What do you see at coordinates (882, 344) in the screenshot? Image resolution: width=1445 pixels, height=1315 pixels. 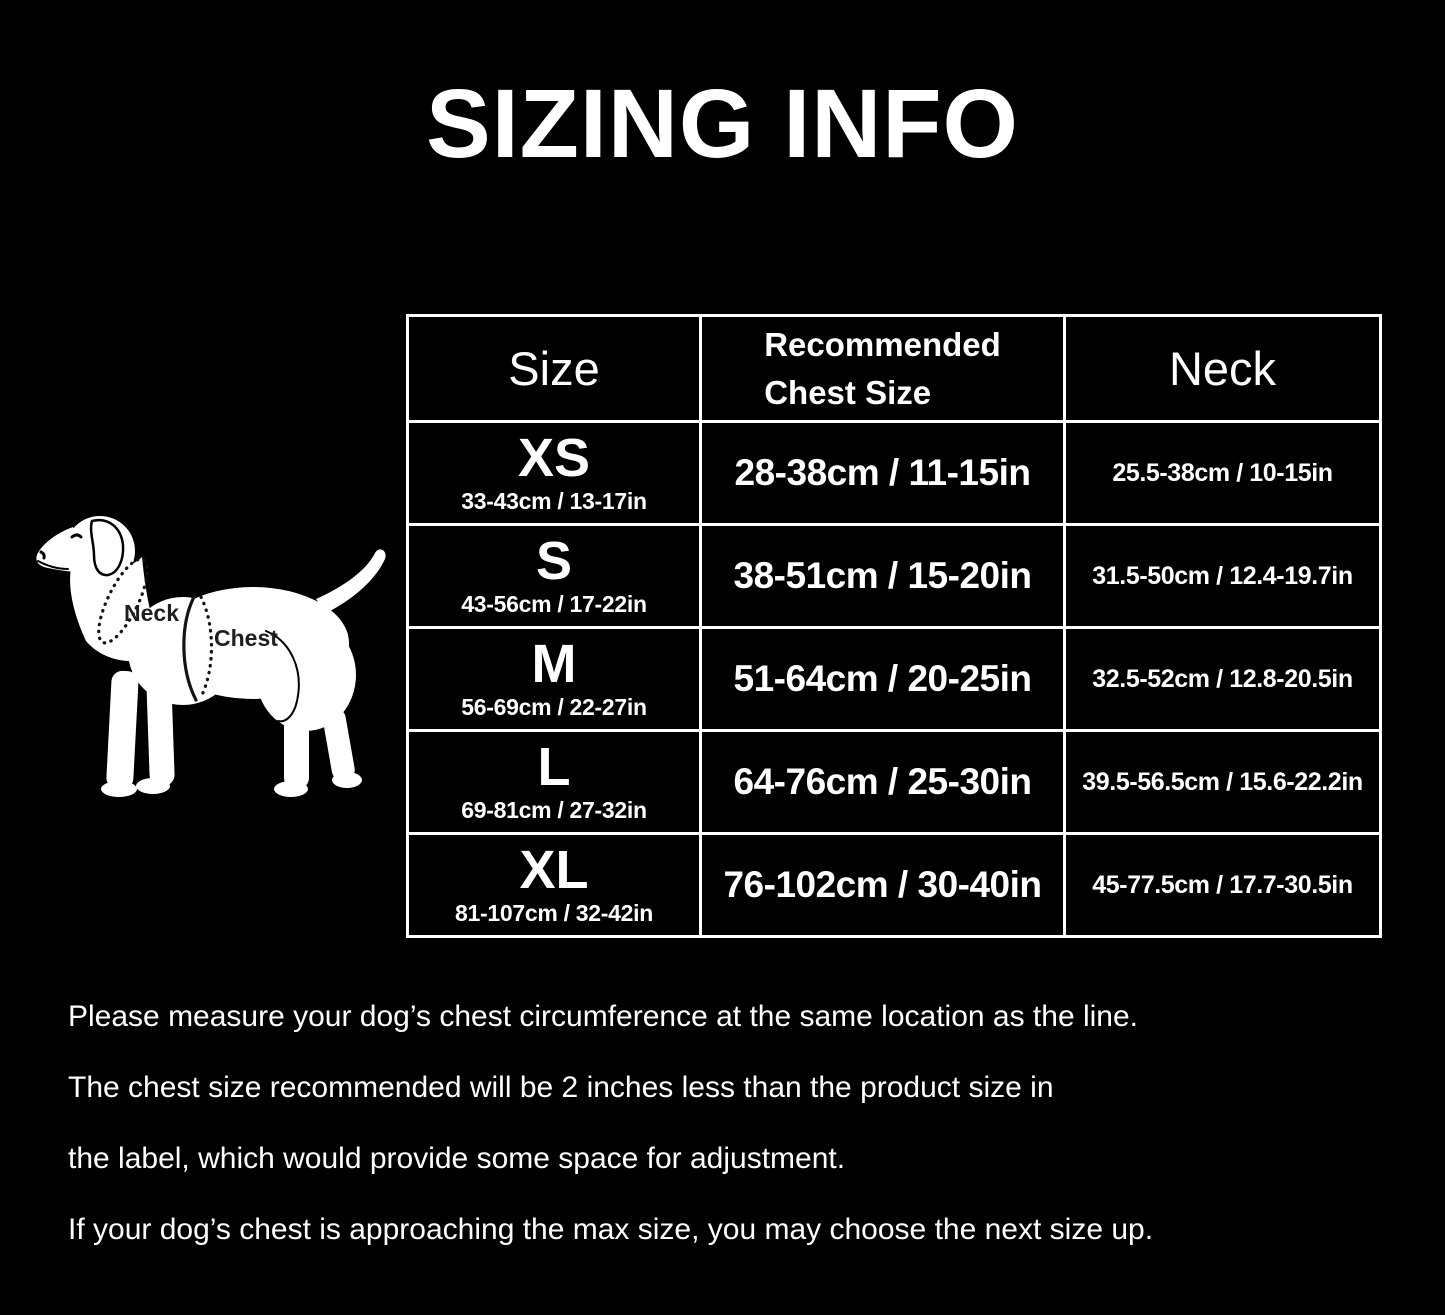 I see `header-chest-line1: Recommended` at bounding box center [882, 344].